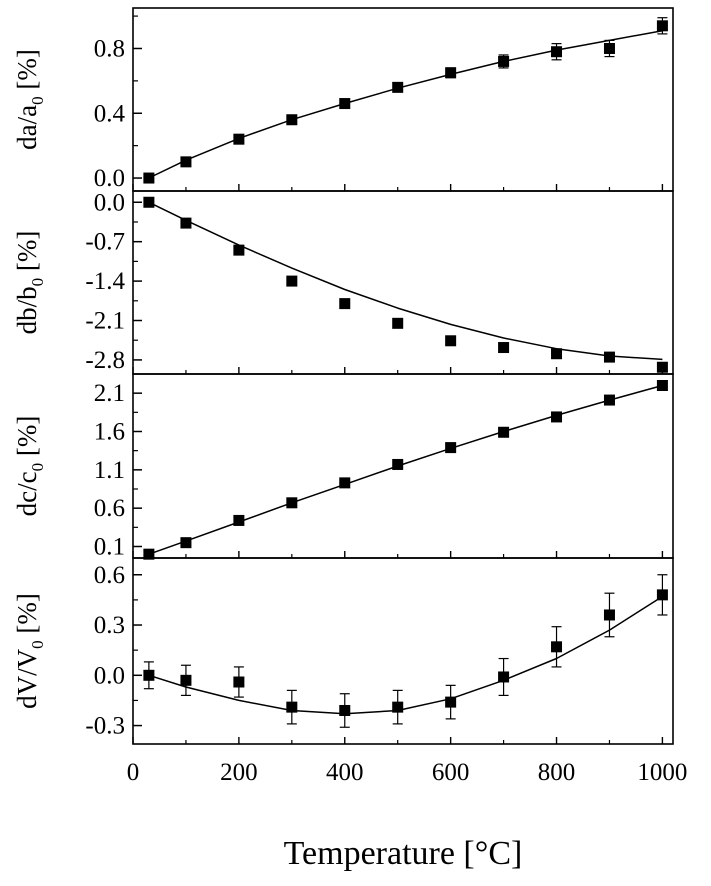 This screenshot has width=711, height=886. I want to click on x-axis-title: Temperature [°C], so click(403, 853).